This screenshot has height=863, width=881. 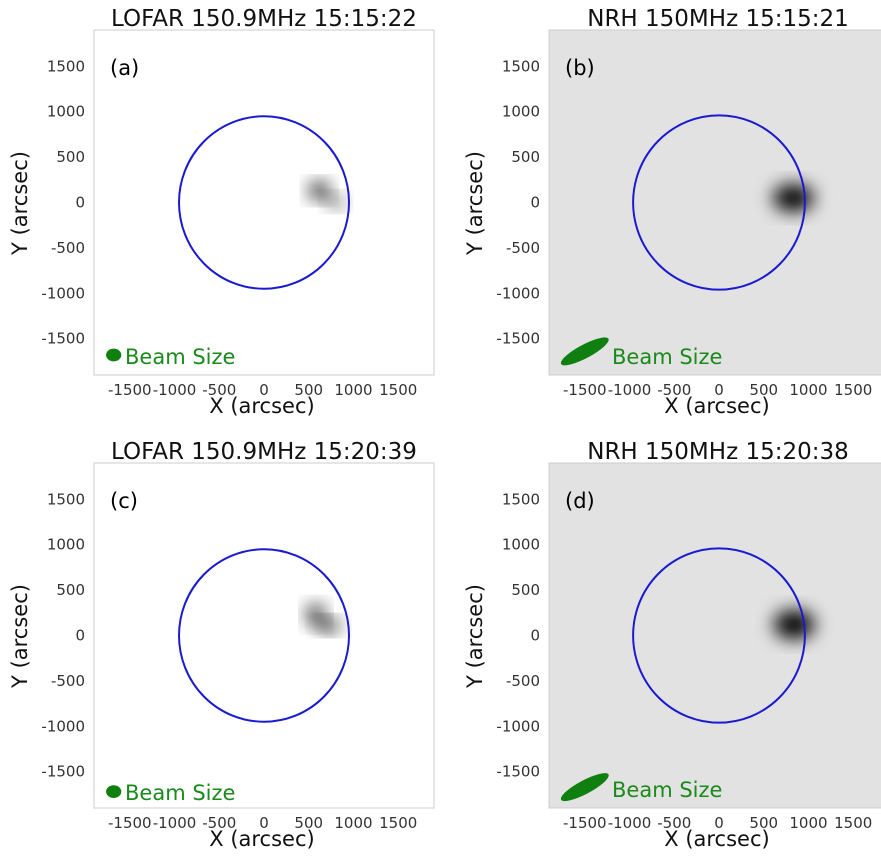 What do you see at coordinates (264, 19) in the screenshot?
I see `chart-title: LOFAR 150.9MHz 15:15:22` at bounding box center [264, 19].